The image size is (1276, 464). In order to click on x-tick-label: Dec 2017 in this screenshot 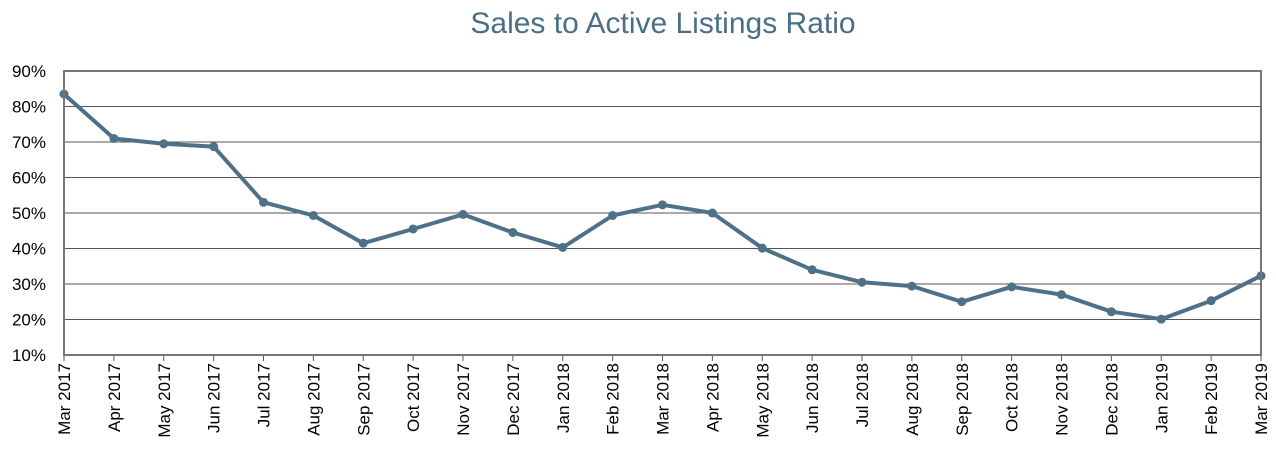, I will do `click(513, 399)`.